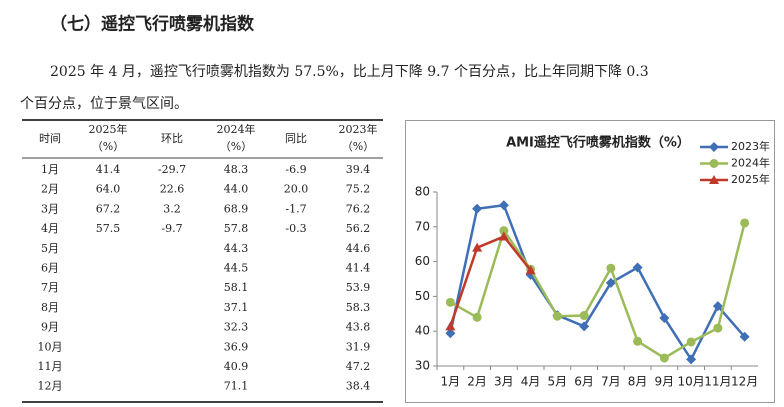  Describe the element at coordinates (50, 189) in the screenshot. I see `table-cell: 2月` at that location.